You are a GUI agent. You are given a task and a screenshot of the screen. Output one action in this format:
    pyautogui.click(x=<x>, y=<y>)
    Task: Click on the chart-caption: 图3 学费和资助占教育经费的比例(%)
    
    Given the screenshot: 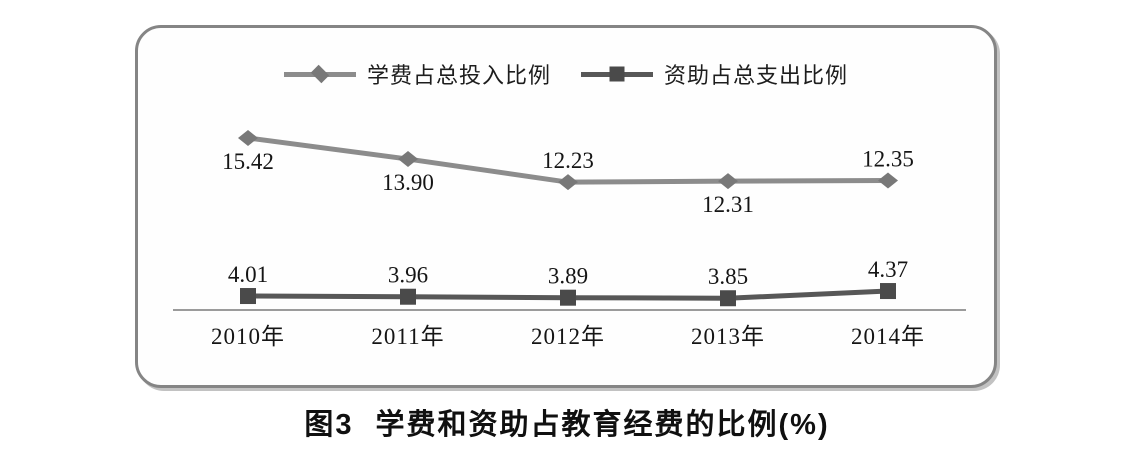 What is the action you would take?
    pyautogui.click(x=567, y=422)
    